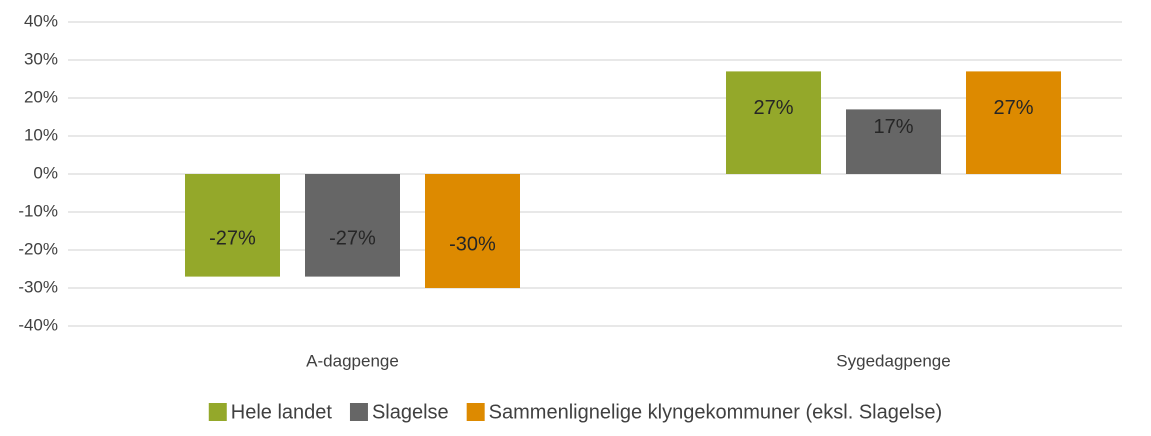 The image size is (1151, 436). I want to click on y-tick-label: 0%, so click(45, 172).